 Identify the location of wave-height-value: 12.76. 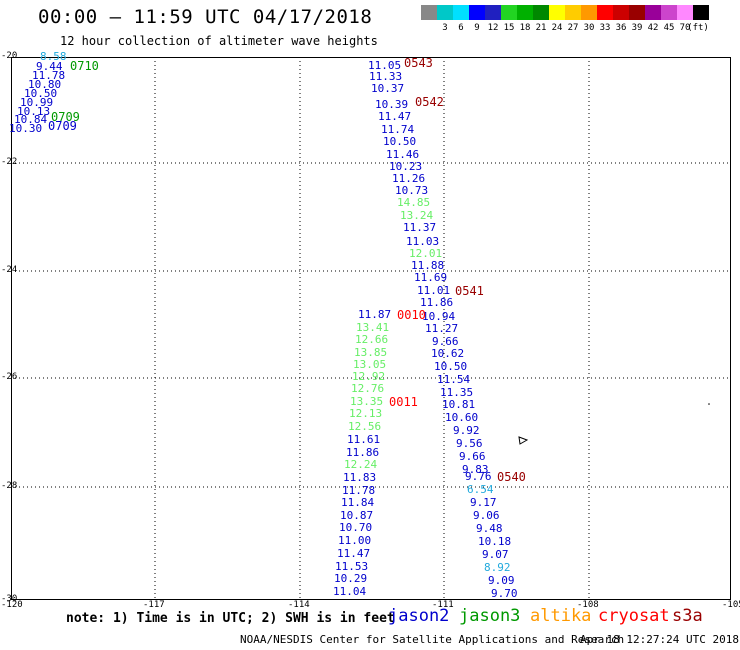
(368, 388).